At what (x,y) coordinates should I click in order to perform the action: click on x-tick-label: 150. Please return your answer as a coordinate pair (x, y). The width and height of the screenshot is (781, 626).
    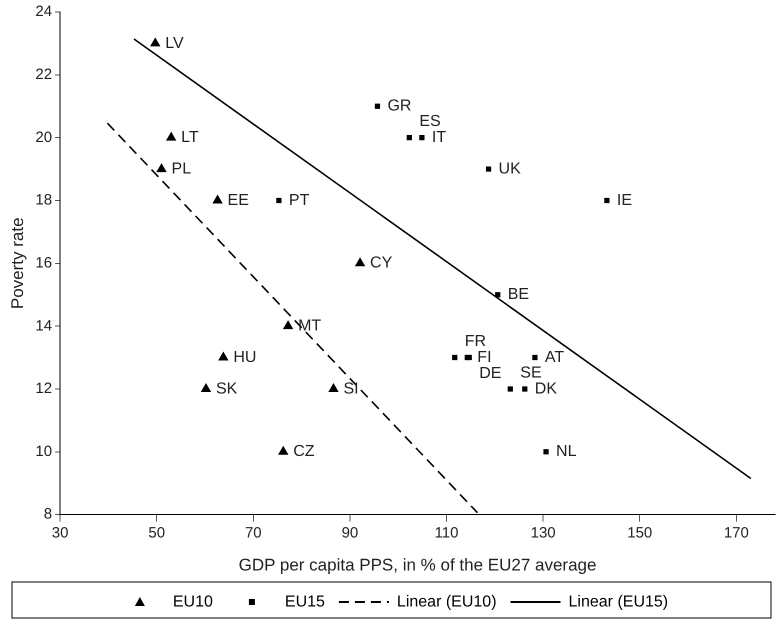
    Looking at the image, I should click on (639, 533).